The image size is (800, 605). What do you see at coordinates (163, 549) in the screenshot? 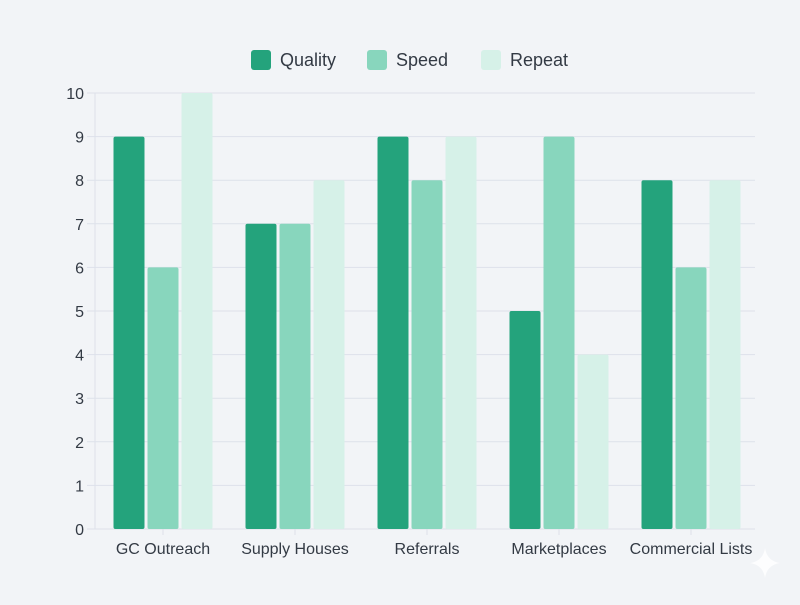
I see `x-tick-label: GC Outreach` at bounding box center [163, 549].